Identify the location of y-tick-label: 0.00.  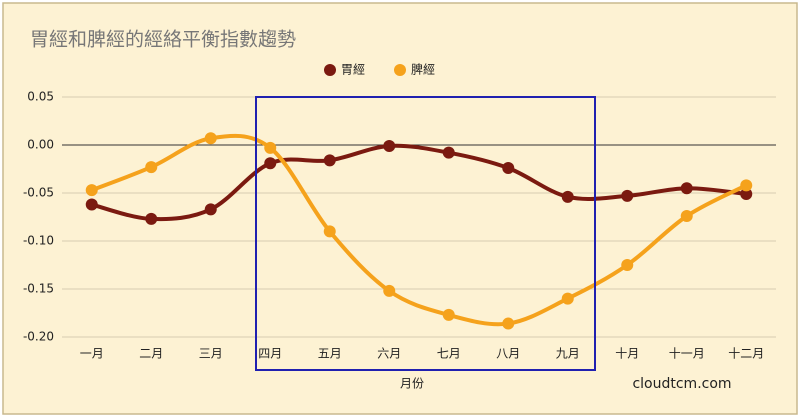
(40, 145).